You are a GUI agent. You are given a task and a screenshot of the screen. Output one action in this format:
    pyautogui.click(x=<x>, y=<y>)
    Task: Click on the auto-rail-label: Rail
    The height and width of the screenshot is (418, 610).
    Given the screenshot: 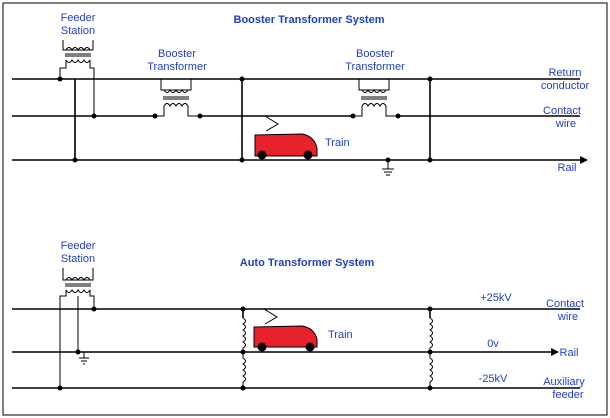 What is the action you would take?
    pyautogui.click(x=569, y=353)
    